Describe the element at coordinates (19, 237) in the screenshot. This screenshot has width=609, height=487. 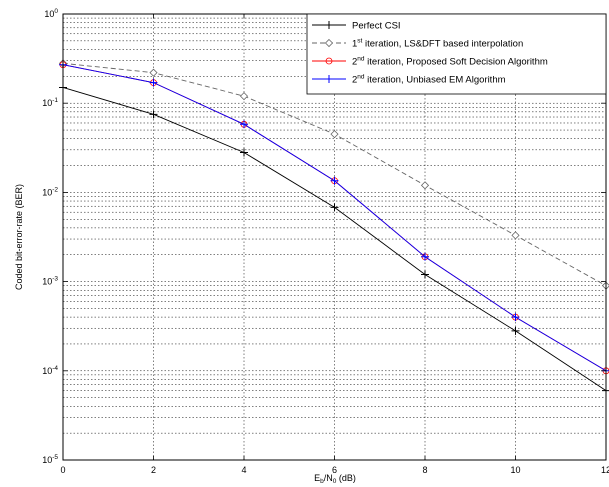
I see `y-axis-label: Coded bit-error-rate (BER)` at that location.